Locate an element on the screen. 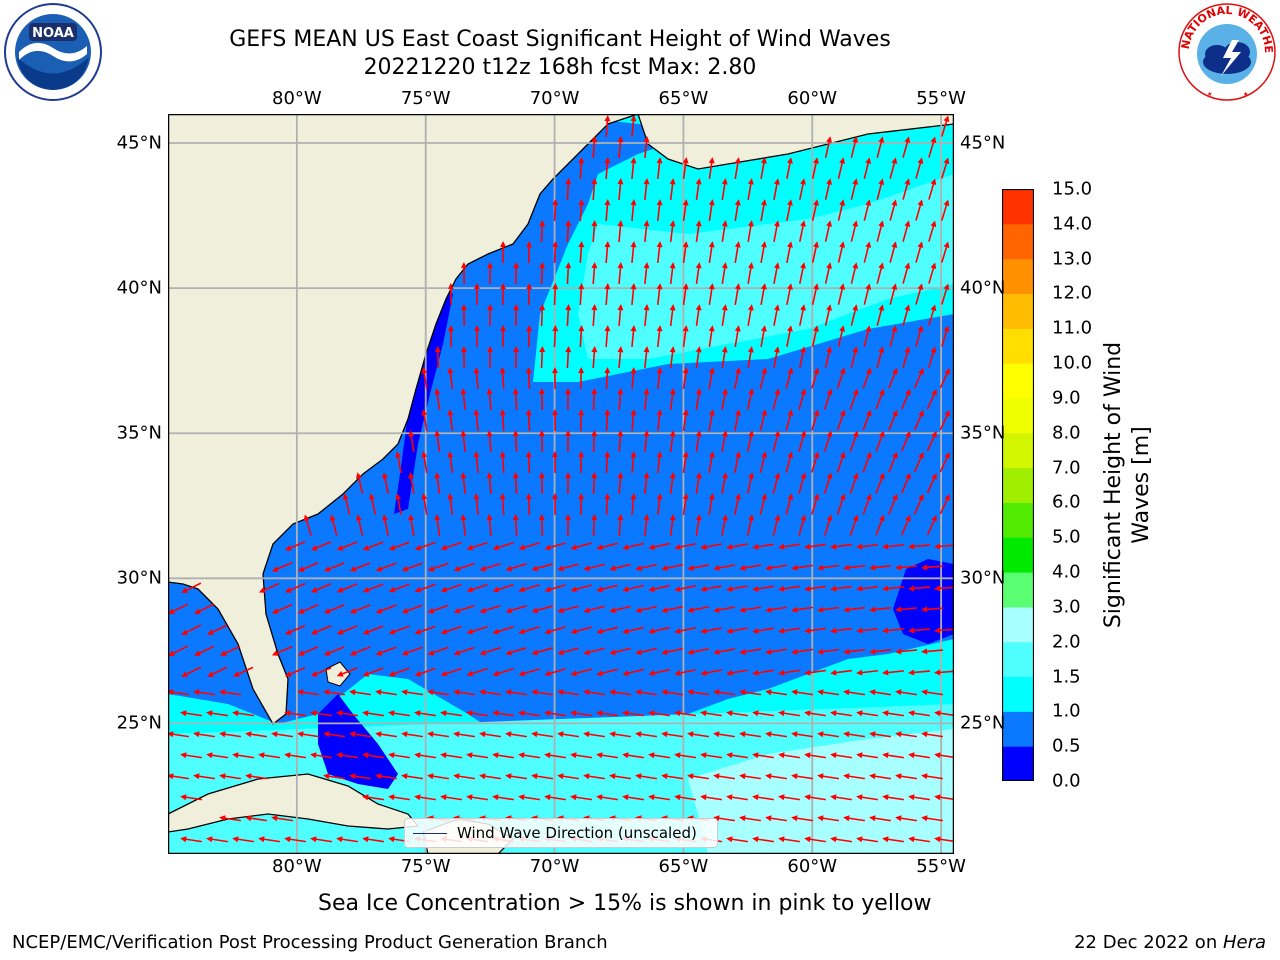  lat-label-left: 45°N is located at coordinates (139, 143).